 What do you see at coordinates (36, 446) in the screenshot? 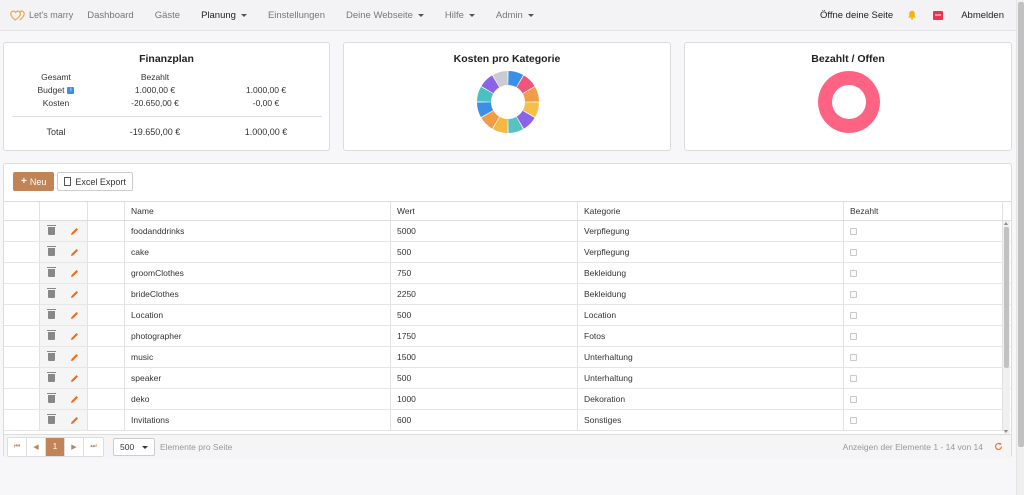
I see `prev-page-button: ◀` at bounding box center [36, 446].